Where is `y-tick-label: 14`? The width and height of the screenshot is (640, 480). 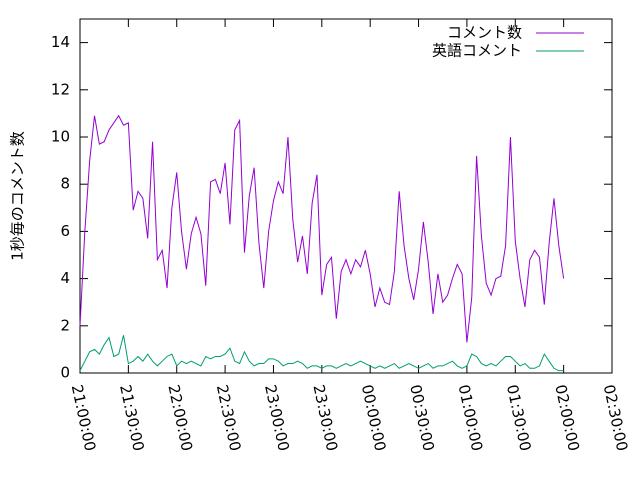
y-tick-label: 14 is located at coordinates (60, 42).